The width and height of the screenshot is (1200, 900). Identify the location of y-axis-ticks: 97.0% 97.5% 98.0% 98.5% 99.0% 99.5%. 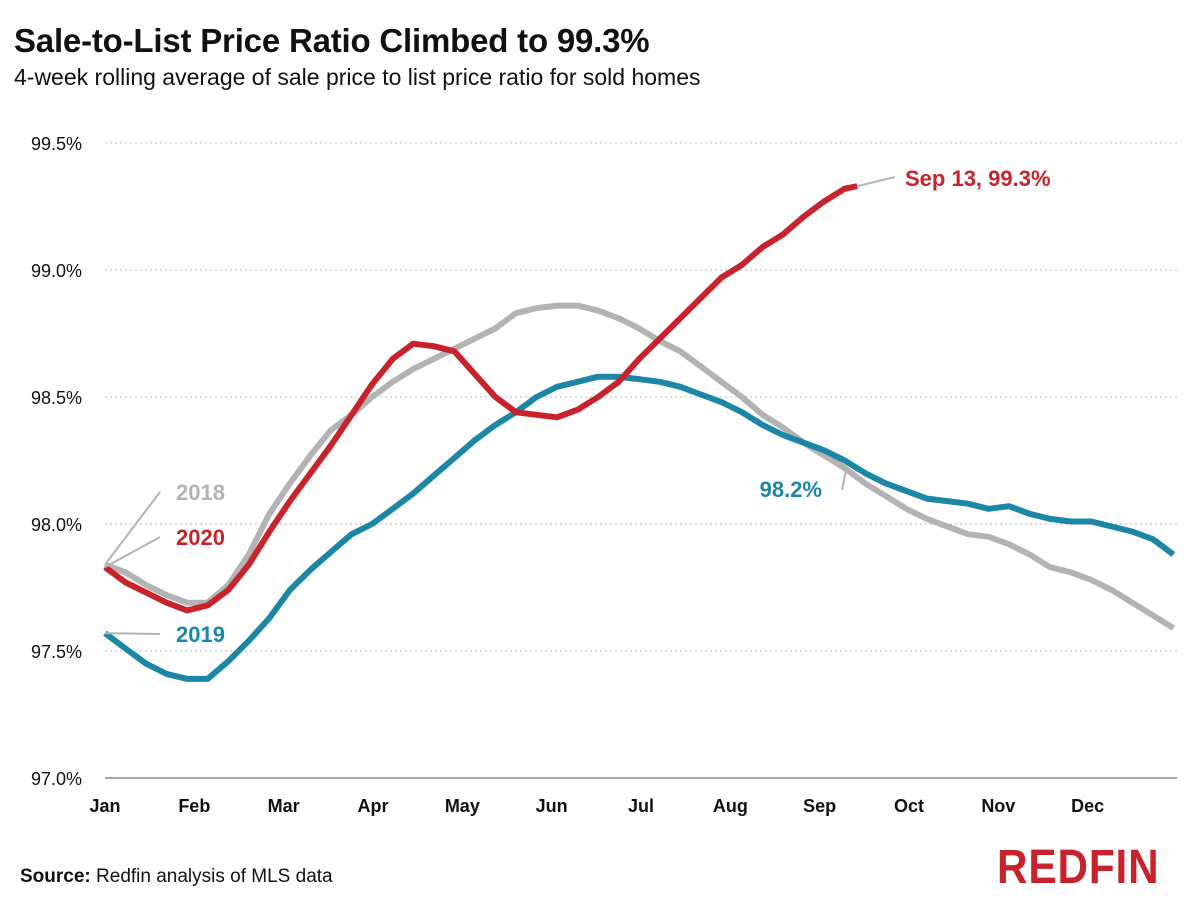
(56, 461).